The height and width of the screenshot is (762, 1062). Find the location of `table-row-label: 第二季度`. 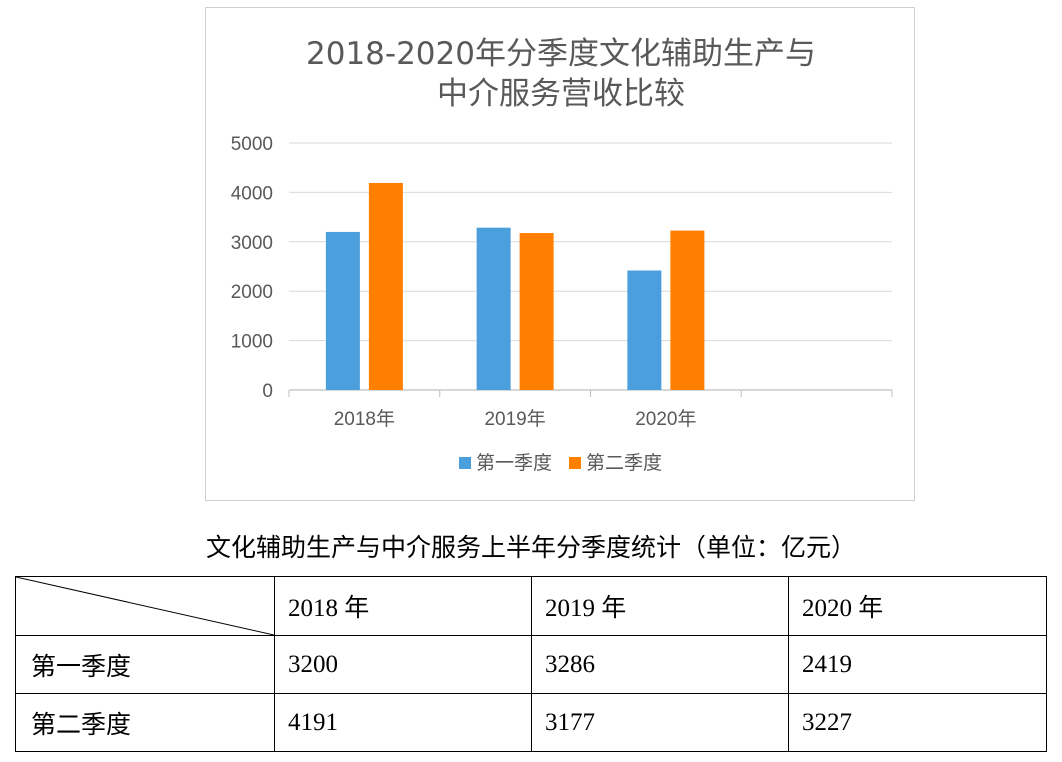

table-row-label: 第二季度 is located at coordinates (145, 722).